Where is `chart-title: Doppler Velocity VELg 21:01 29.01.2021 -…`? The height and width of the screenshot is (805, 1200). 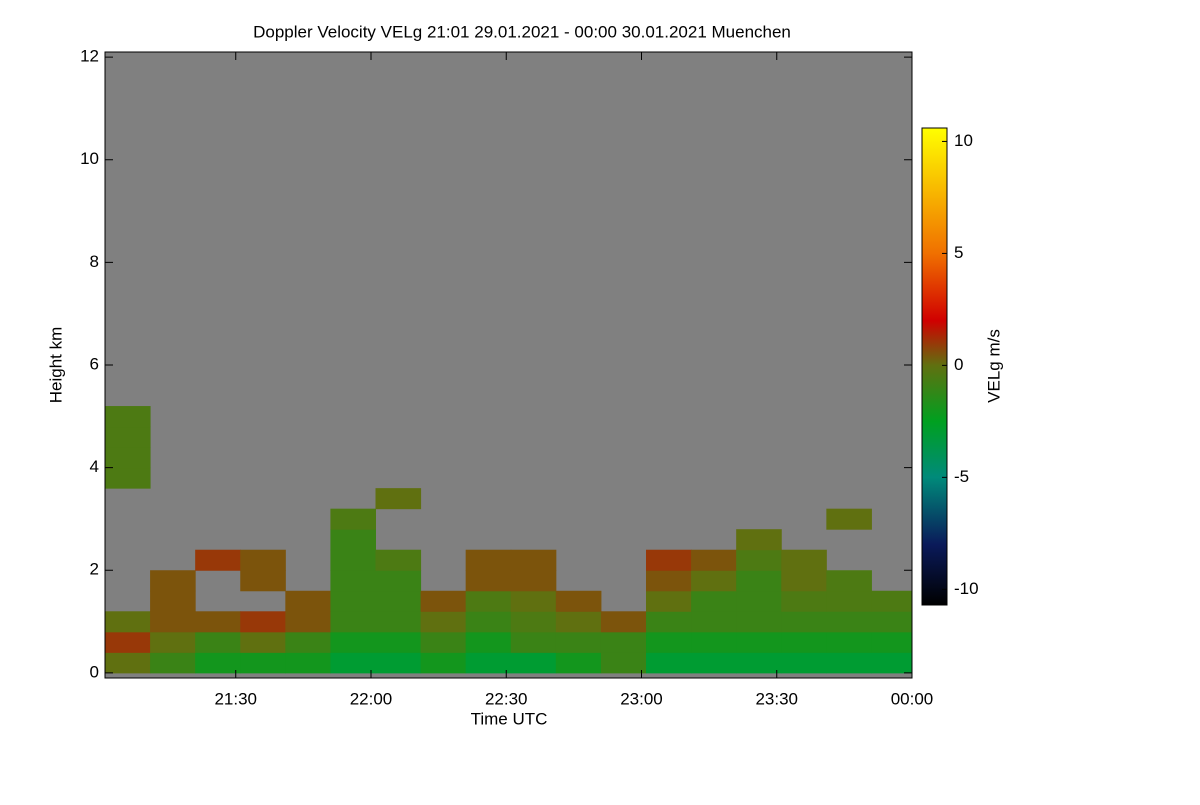 chart-title: Doppler Velocity VELg 21:01 29.01.2021 -… is located at coordinates (522, 31).